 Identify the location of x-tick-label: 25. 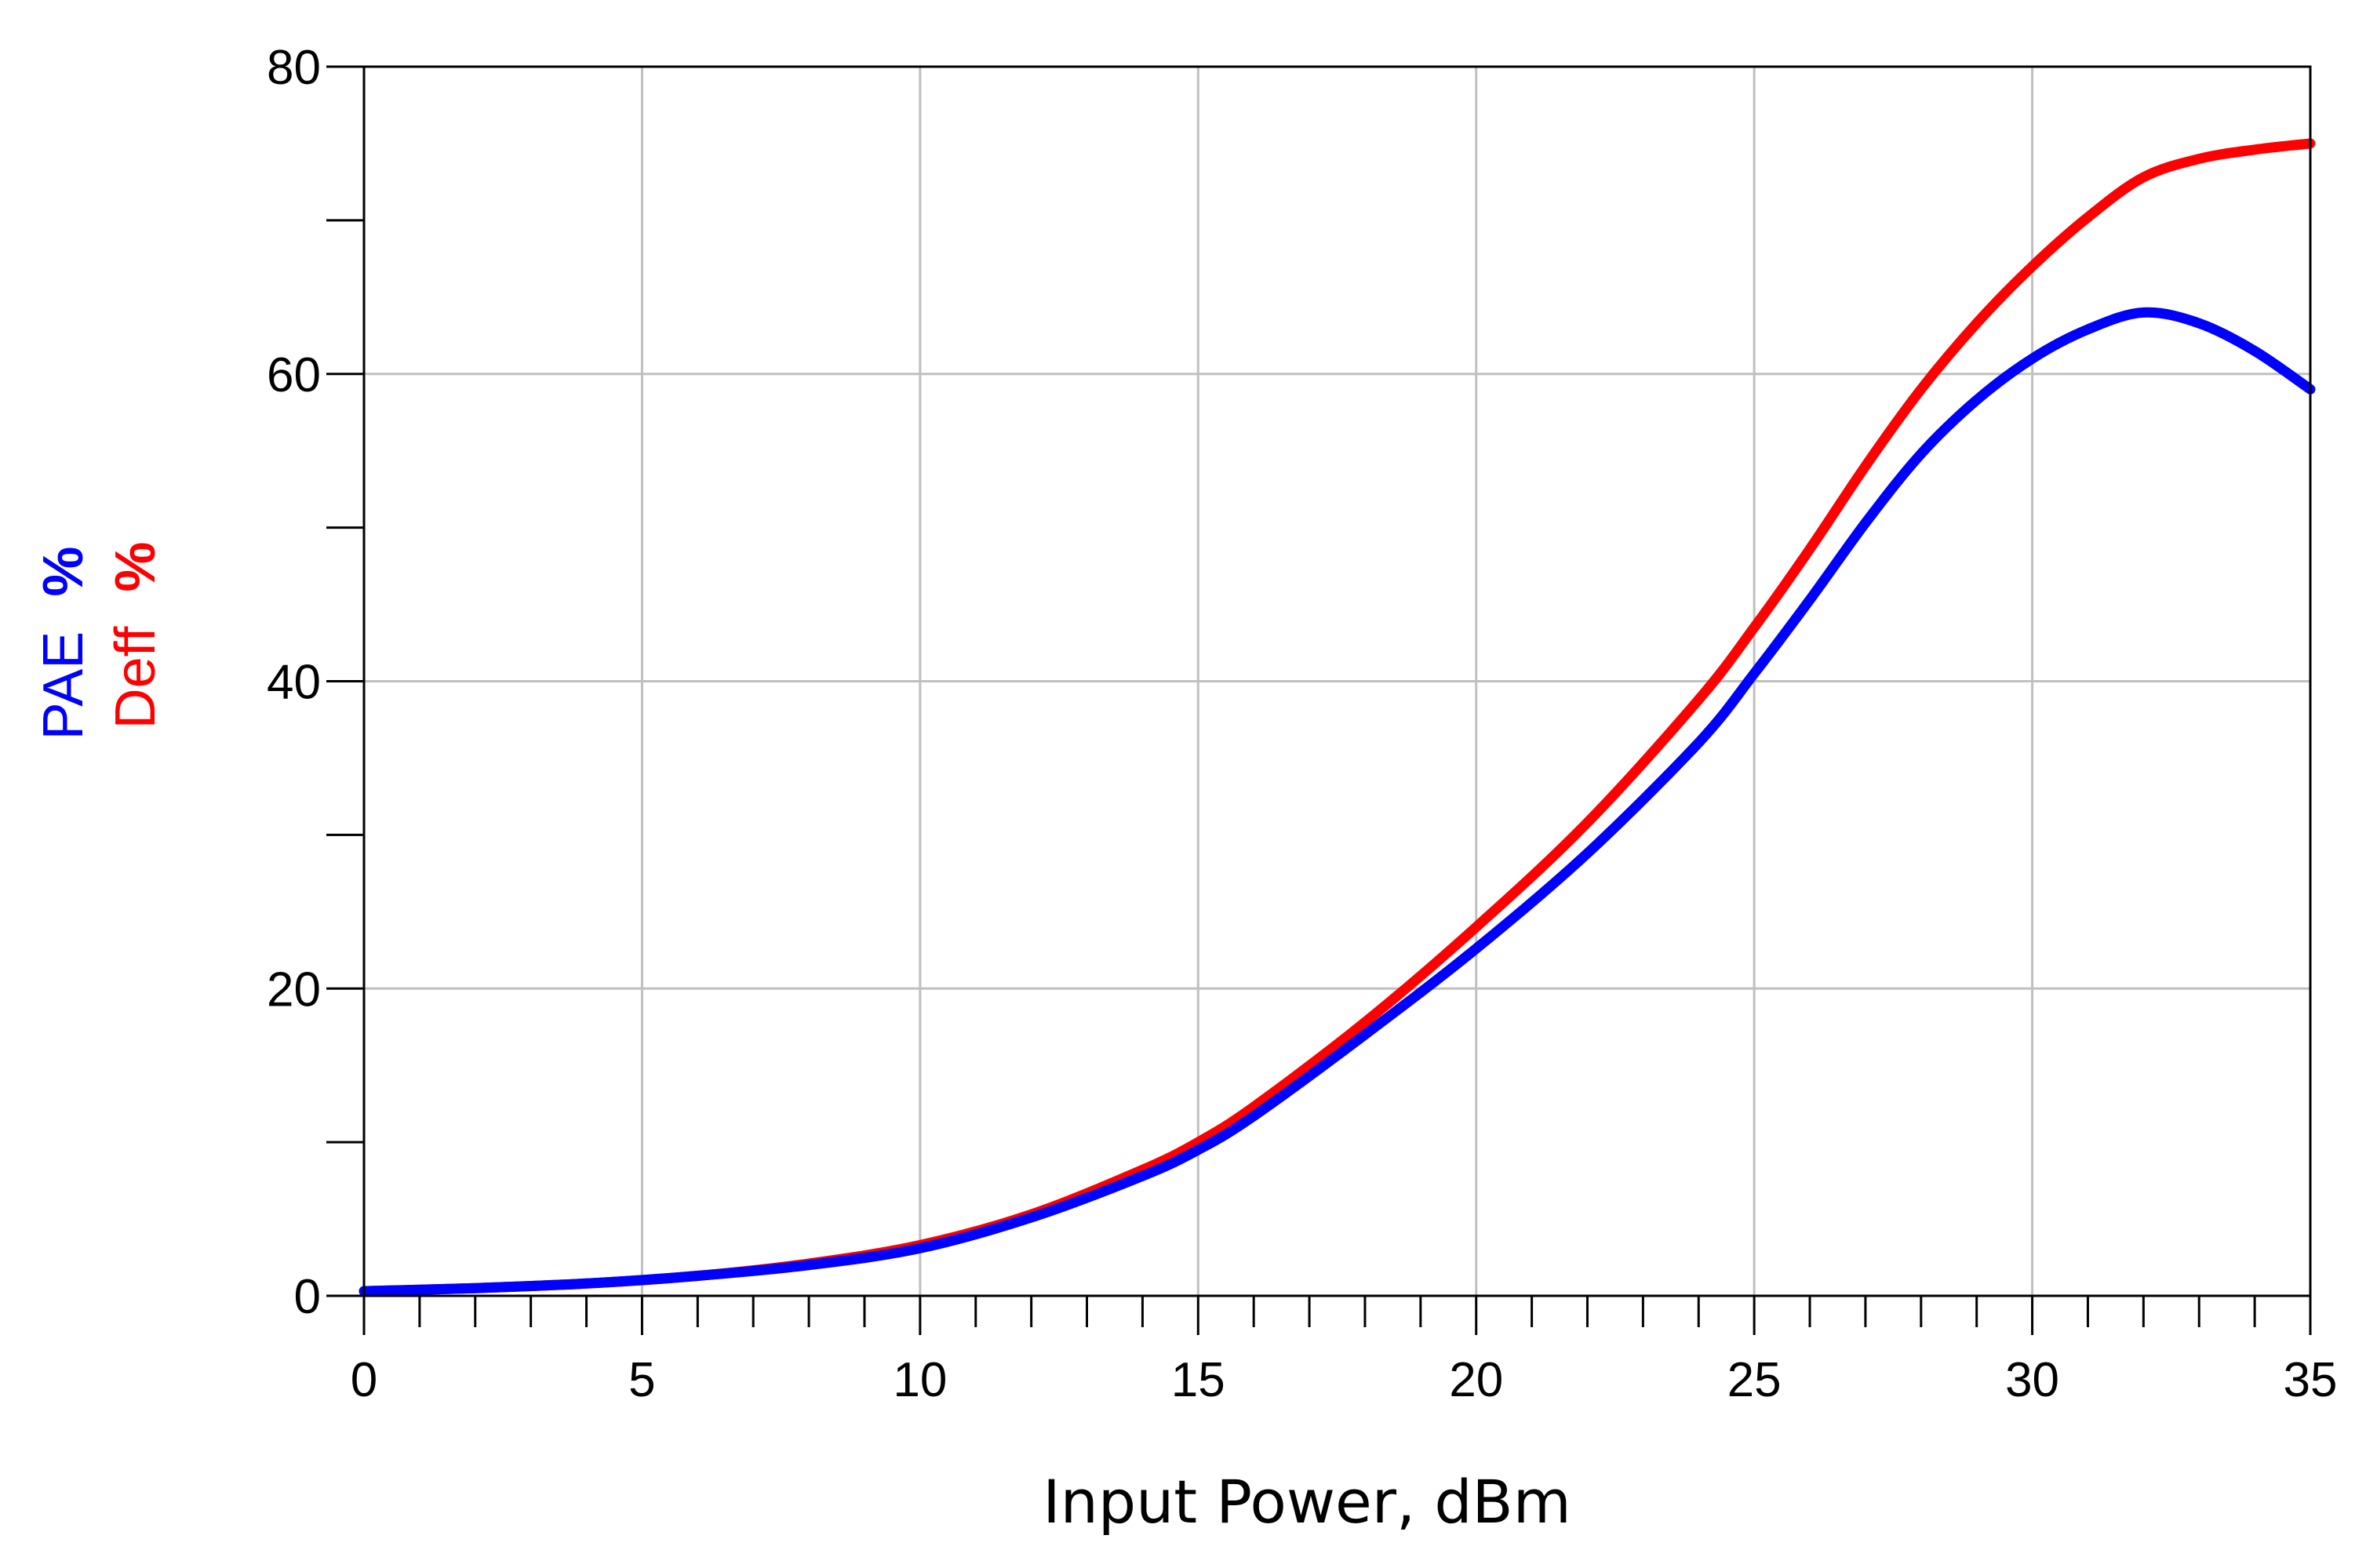
(1754, 1380).